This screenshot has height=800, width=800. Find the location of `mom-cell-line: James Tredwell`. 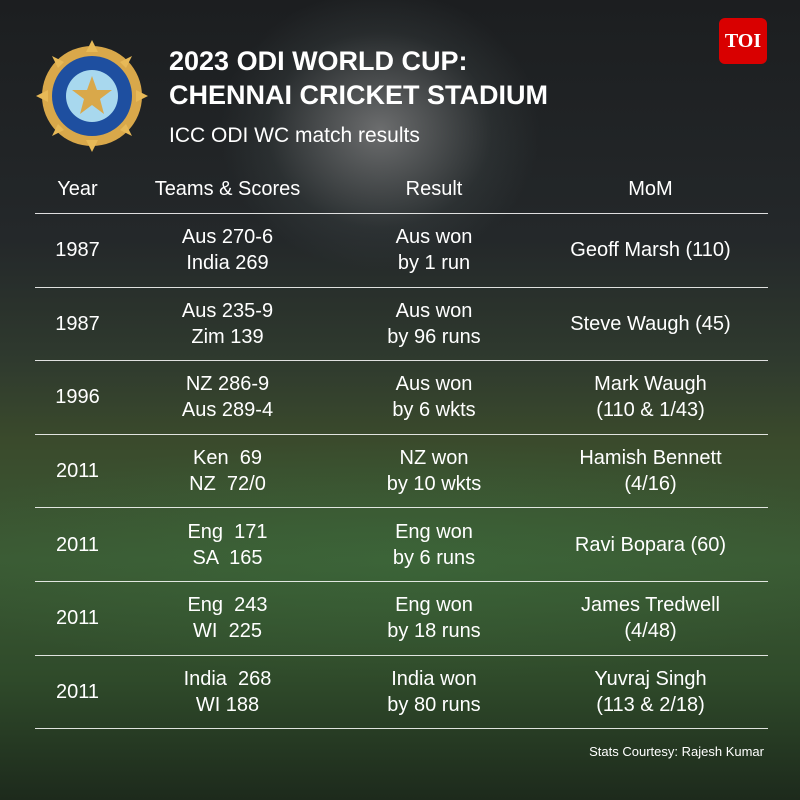

mom-cell-line: James Tredwell is located at coordinates (650, 605).